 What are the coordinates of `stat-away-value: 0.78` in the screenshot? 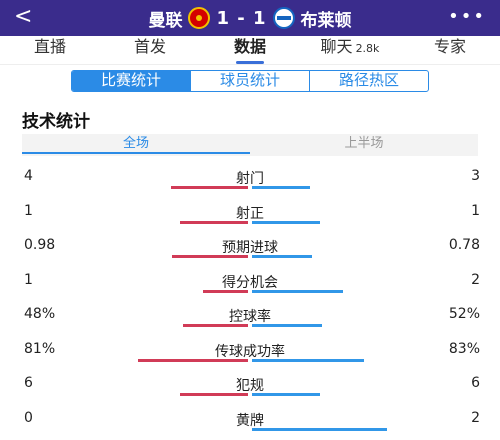 It's located at (464, 245).